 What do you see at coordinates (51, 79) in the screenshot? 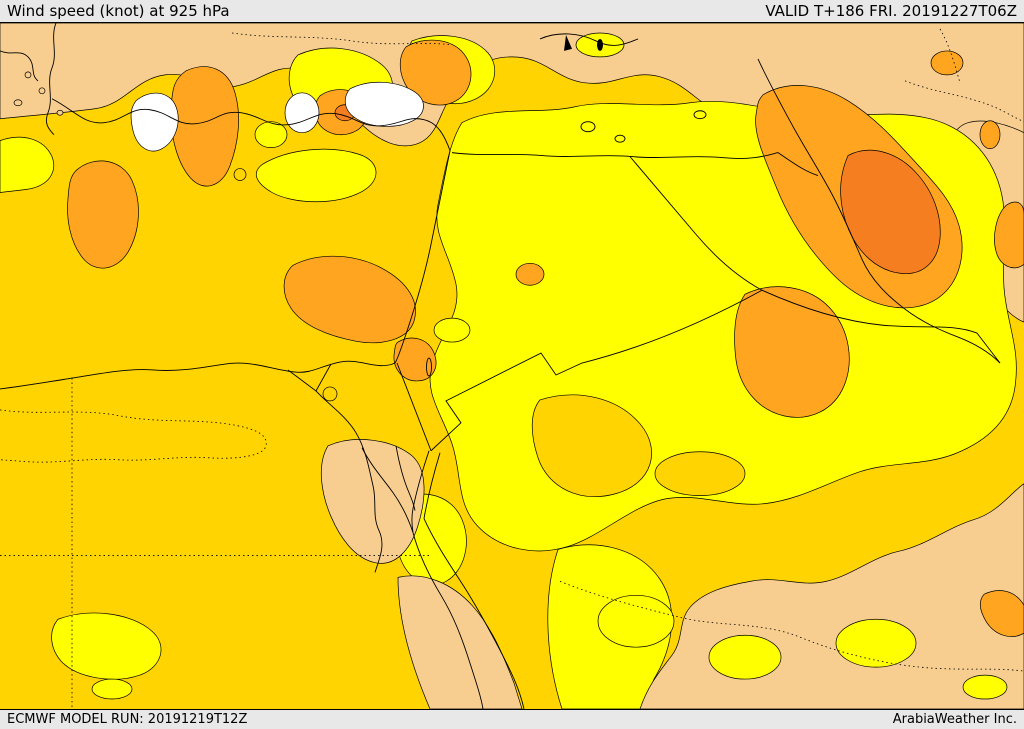
I see `aegean-coast` at bounding box center [51, 79].